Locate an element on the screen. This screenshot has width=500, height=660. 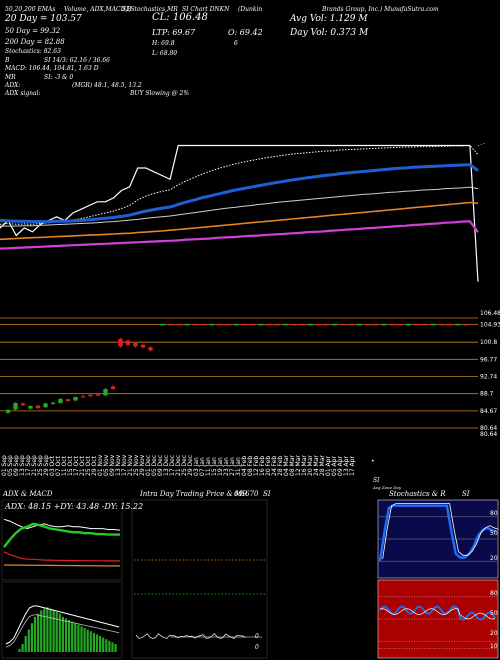
x-axis-date-label: 01 Apr is located at coordinates (328, 466).